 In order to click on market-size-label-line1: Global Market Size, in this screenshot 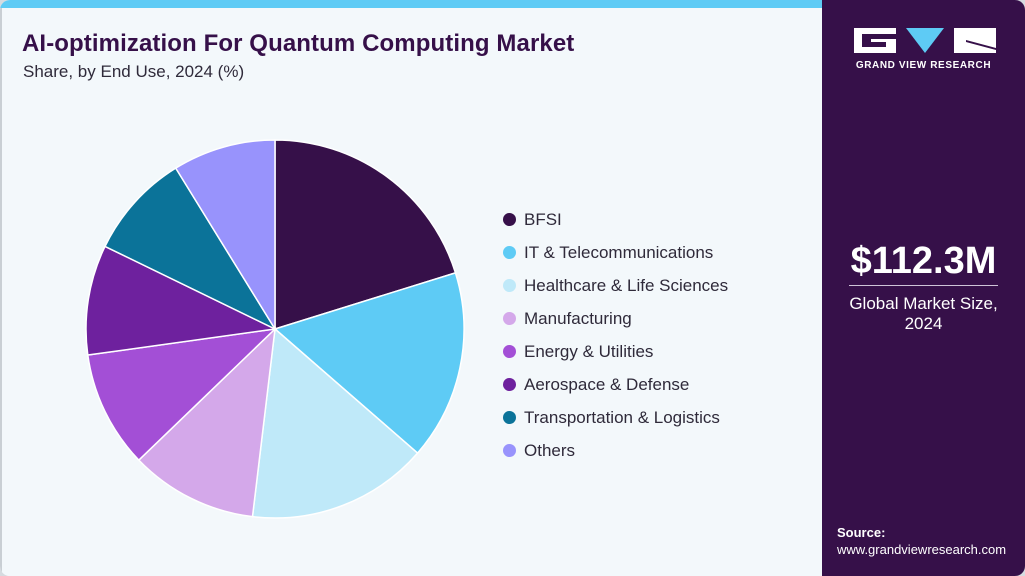, I will do `click(923, 303)`.